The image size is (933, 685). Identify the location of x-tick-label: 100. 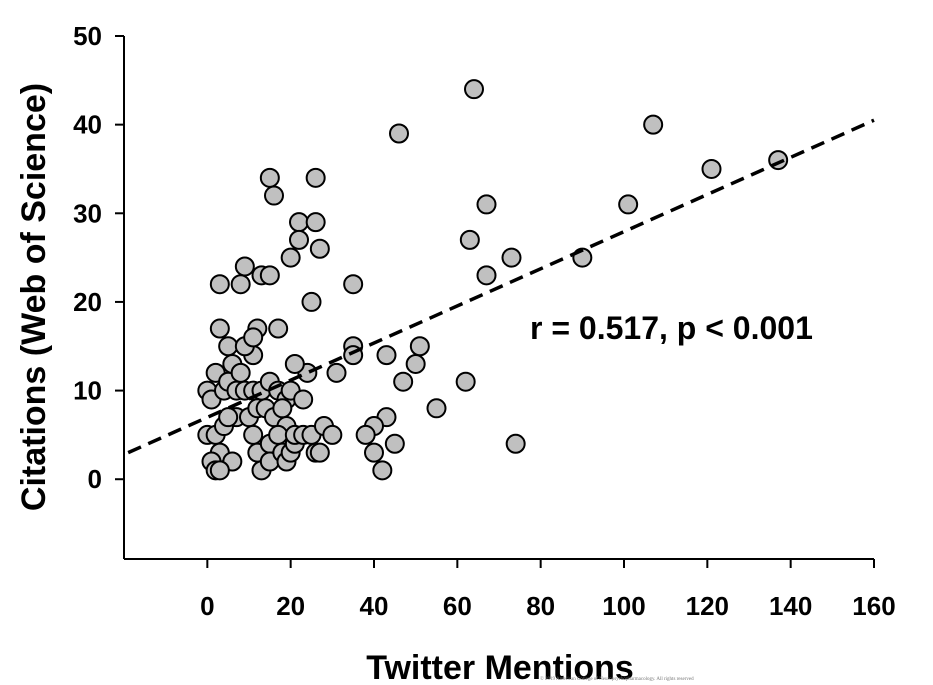
(623, 606).